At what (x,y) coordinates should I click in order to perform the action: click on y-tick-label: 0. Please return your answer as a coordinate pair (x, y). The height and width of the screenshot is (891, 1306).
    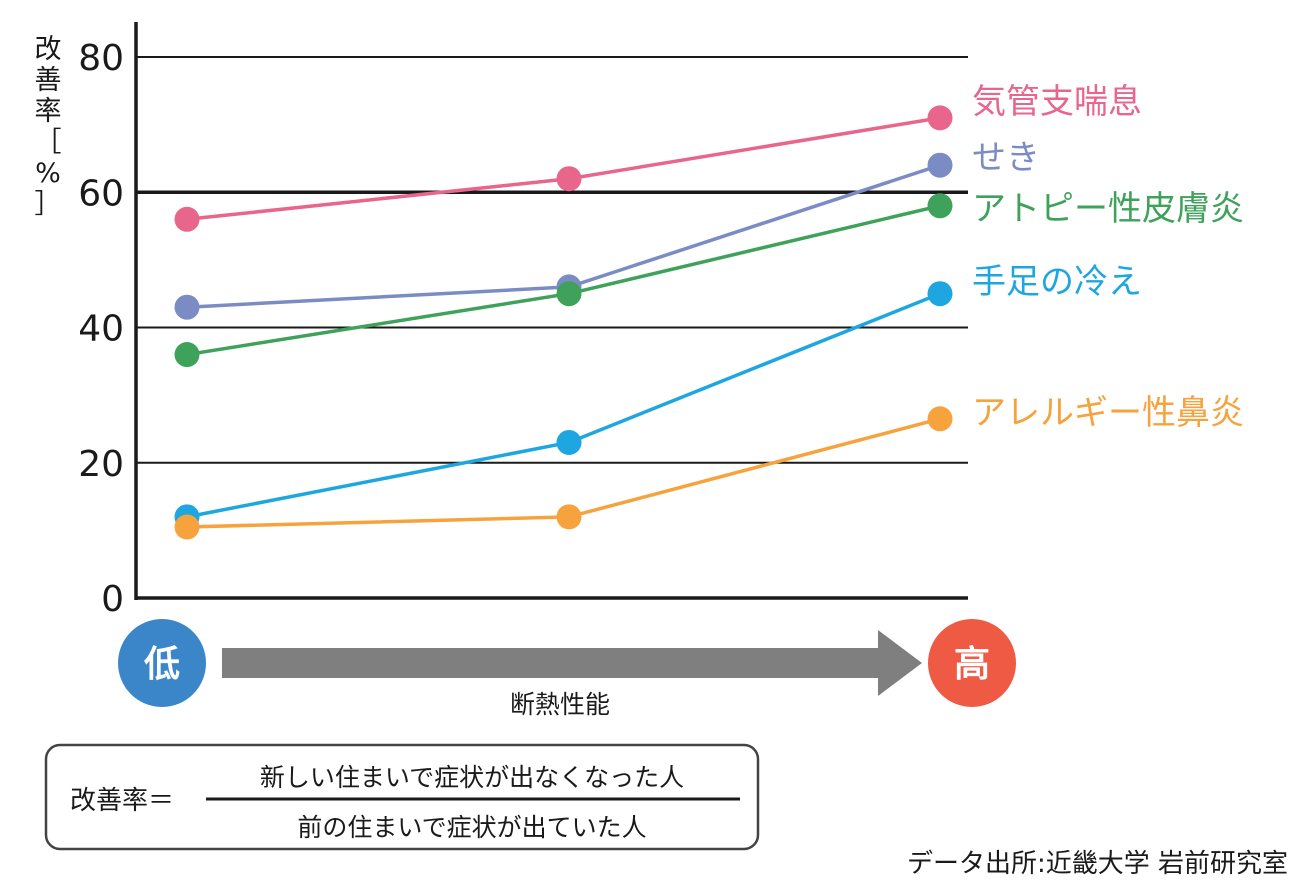
    Looking at the image, I should click on (112, 599).